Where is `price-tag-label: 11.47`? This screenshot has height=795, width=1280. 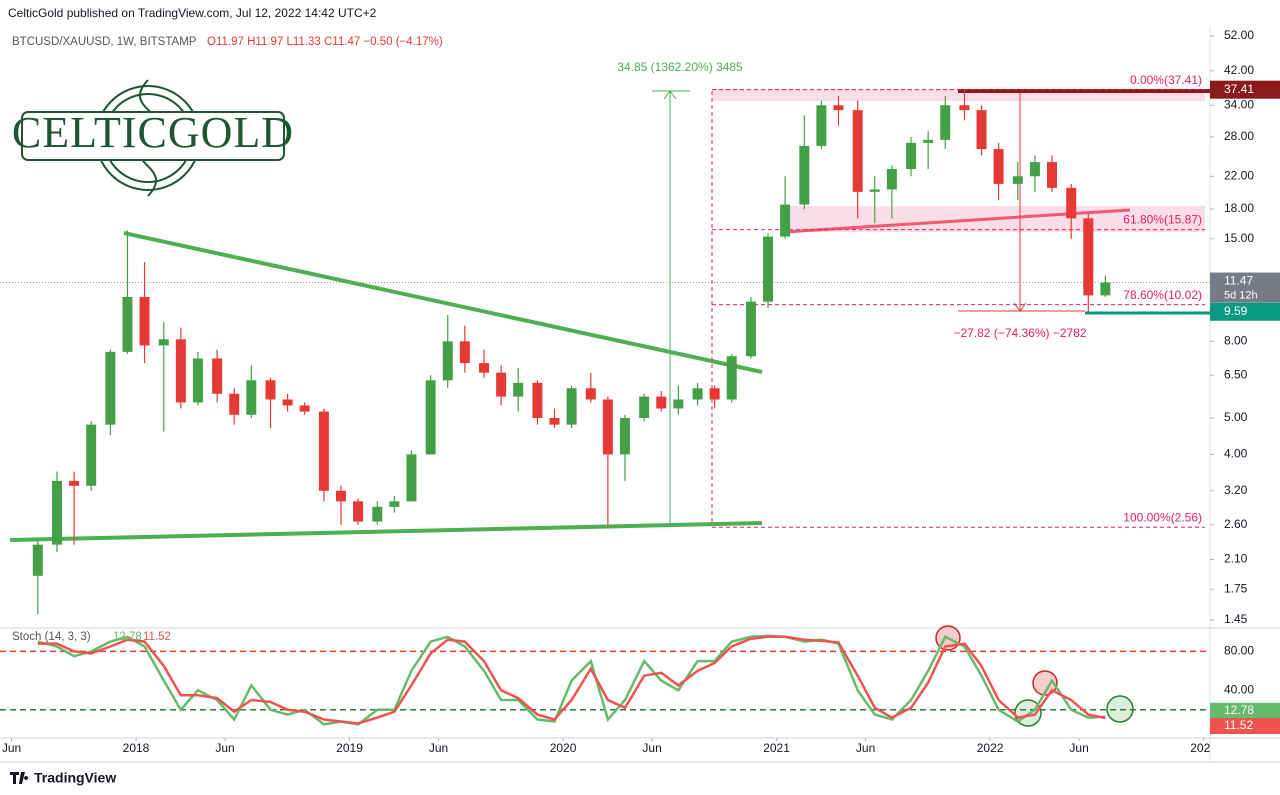
price-tag-label: 11.47 is located at coordinates (1238, 281).